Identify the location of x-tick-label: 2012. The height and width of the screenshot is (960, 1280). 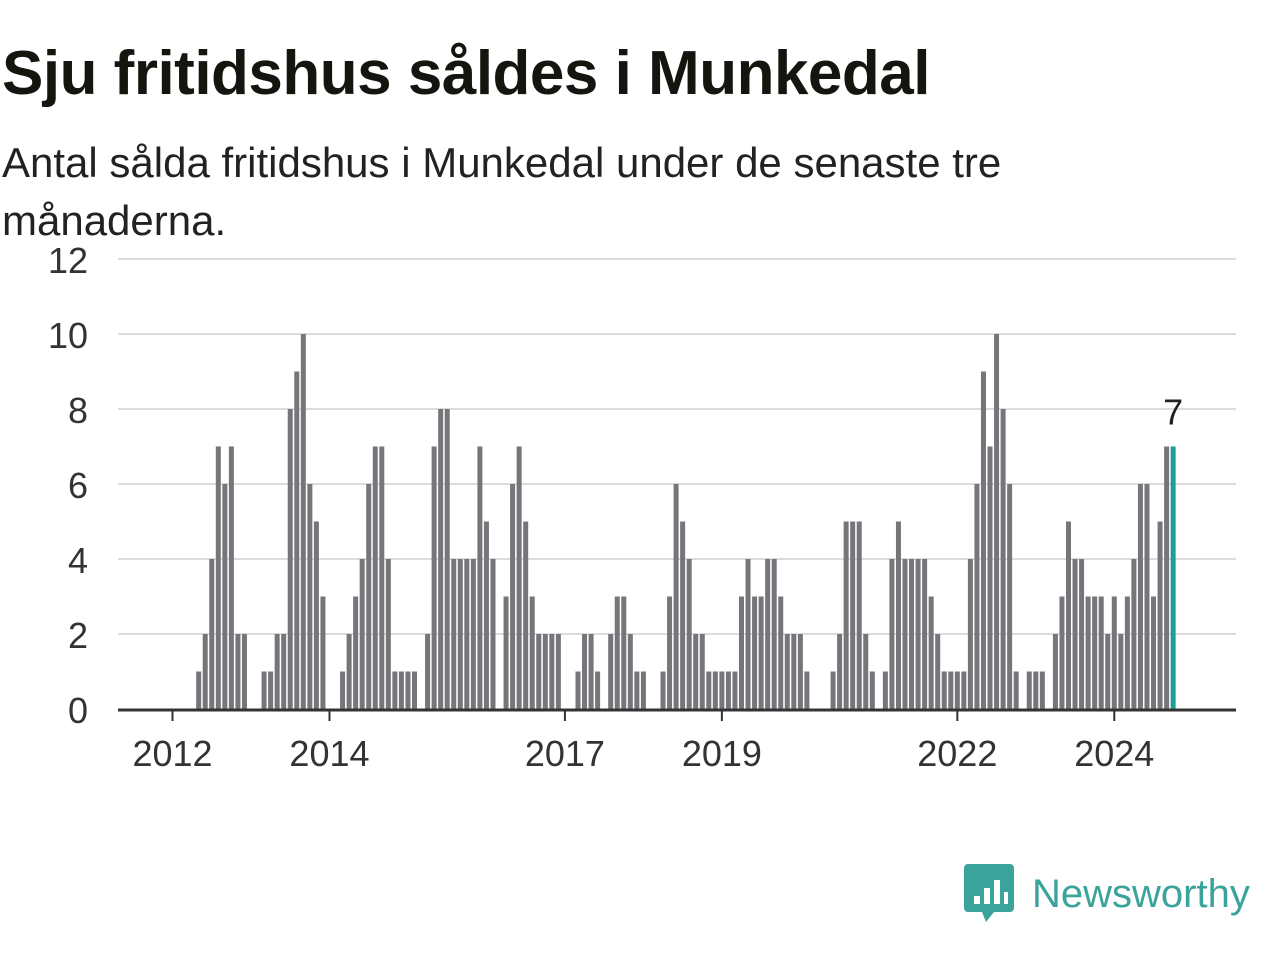
(172, 753).